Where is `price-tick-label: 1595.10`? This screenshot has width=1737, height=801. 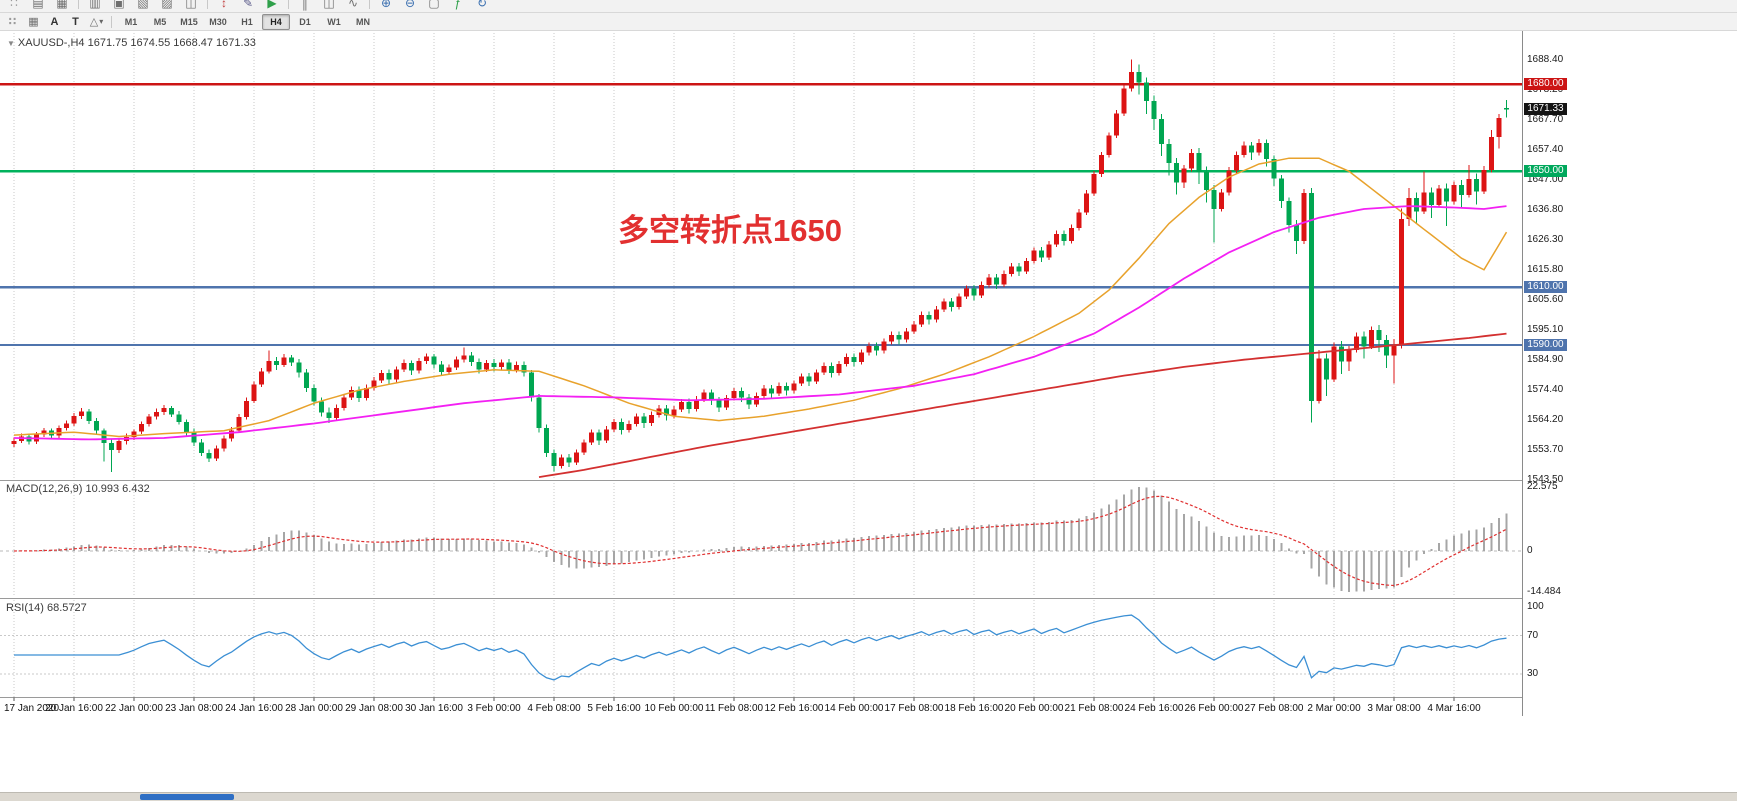
price-tick-label: 1595.10 is located at coordinates (1545, 330).